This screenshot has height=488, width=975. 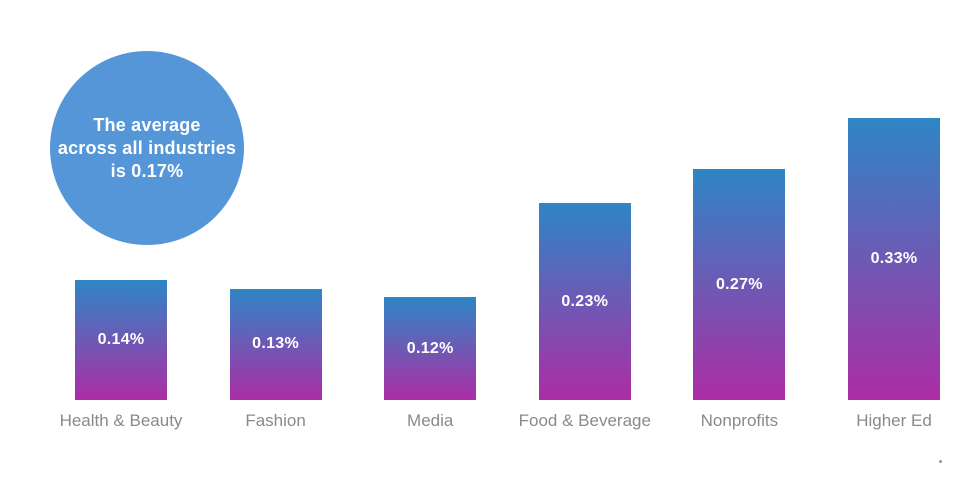 I want to click on bar-value-label: 0.13%, so click(x=276, y=344).